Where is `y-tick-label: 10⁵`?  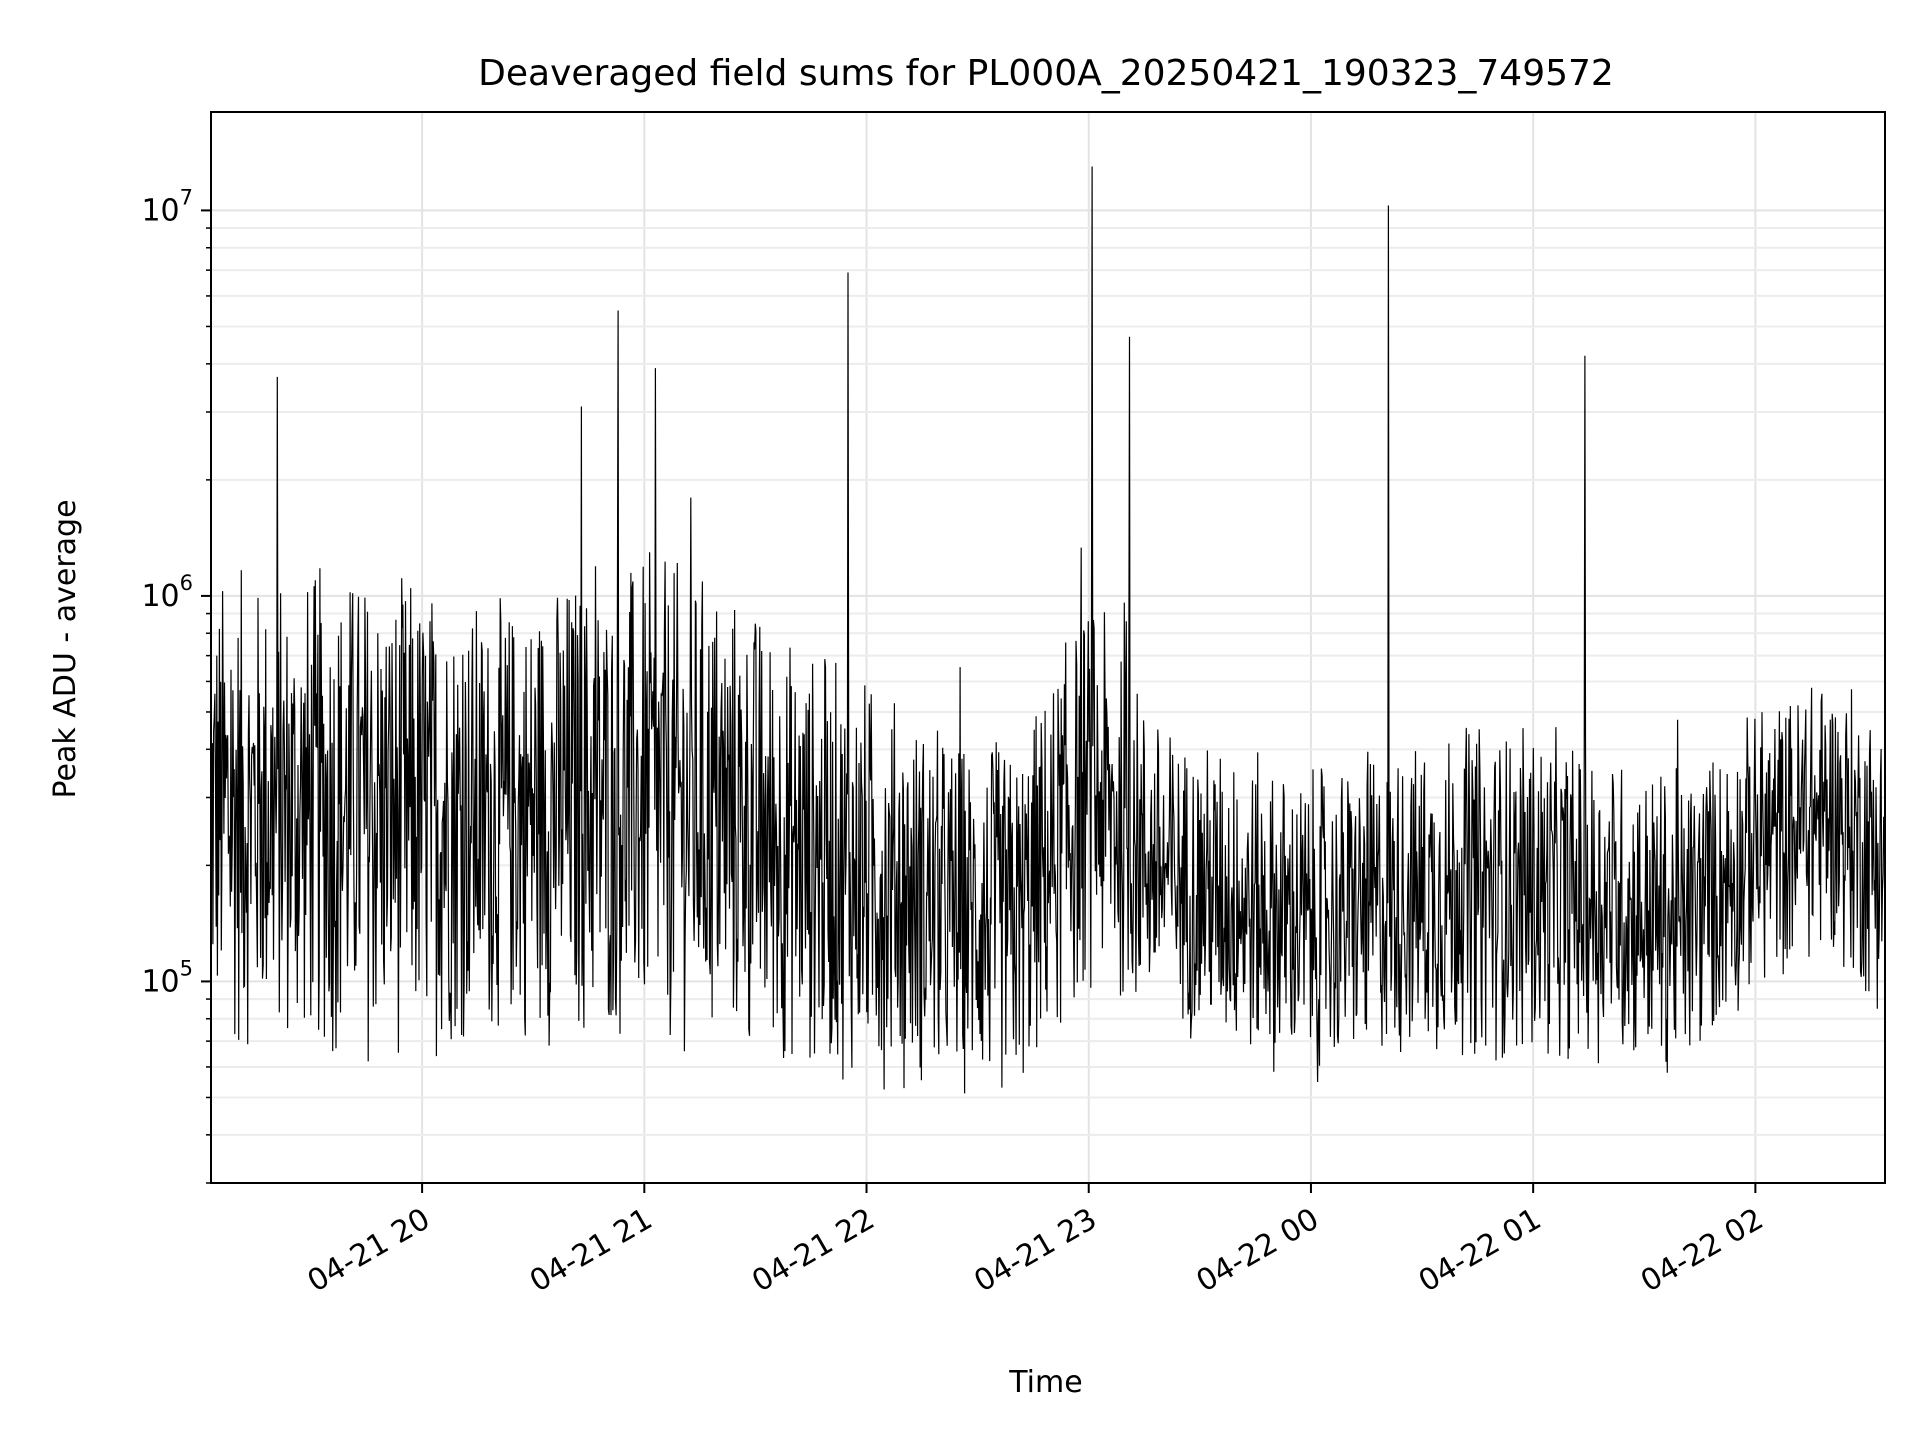
y-tick-label: 10⁵ is located at coordinates (167, 977).